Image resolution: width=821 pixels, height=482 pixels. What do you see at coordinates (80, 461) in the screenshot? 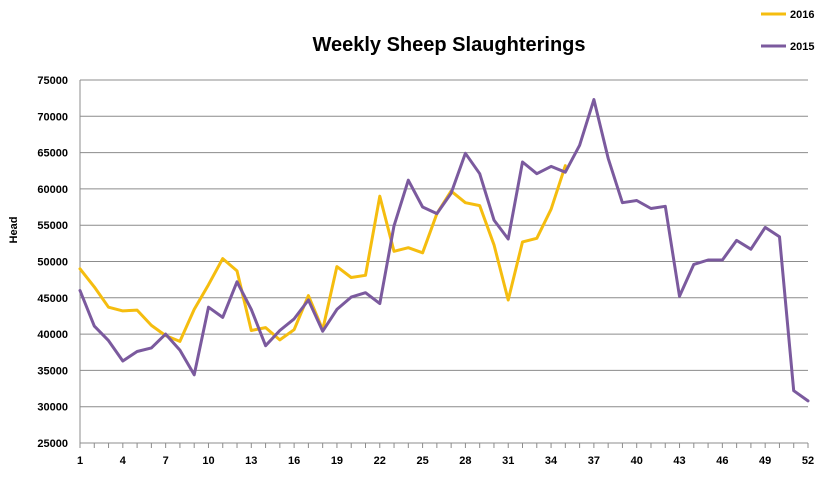
I see `x-tick-label: 1` at bounding box center [80, 461].